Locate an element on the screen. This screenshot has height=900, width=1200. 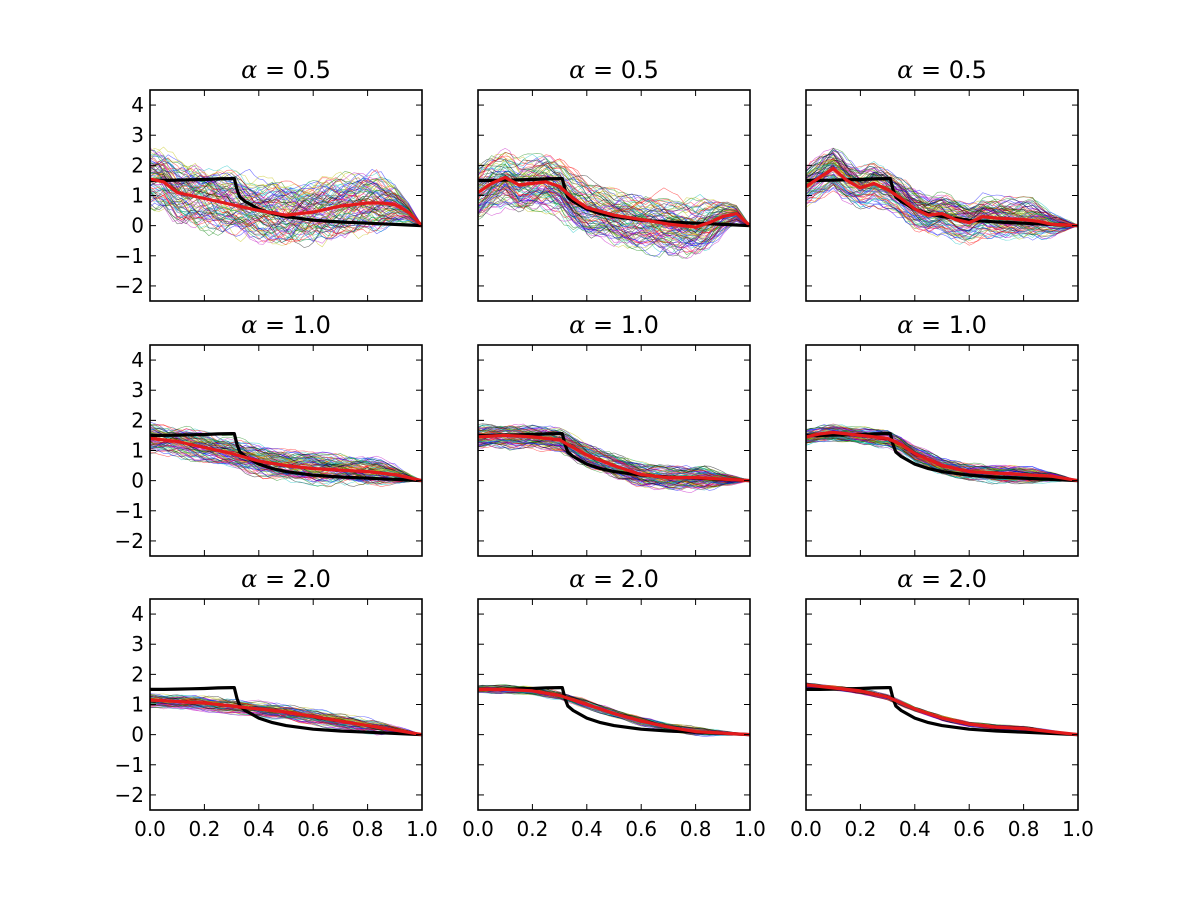
panel-1: −2 −1 0 1 2 3 4 α = 0.5 is located at coordinates (269, 179).